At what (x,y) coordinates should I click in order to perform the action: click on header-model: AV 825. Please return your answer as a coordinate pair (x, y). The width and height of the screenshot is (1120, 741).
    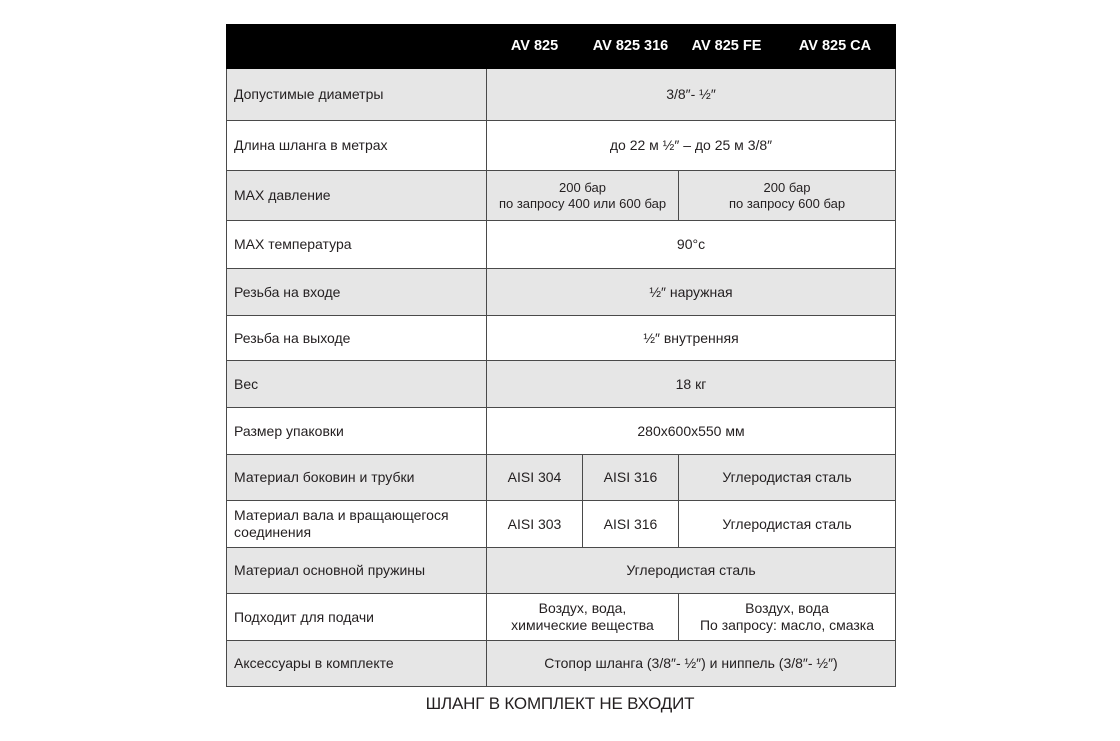
    Looking at the image, I should click on (534, 46).